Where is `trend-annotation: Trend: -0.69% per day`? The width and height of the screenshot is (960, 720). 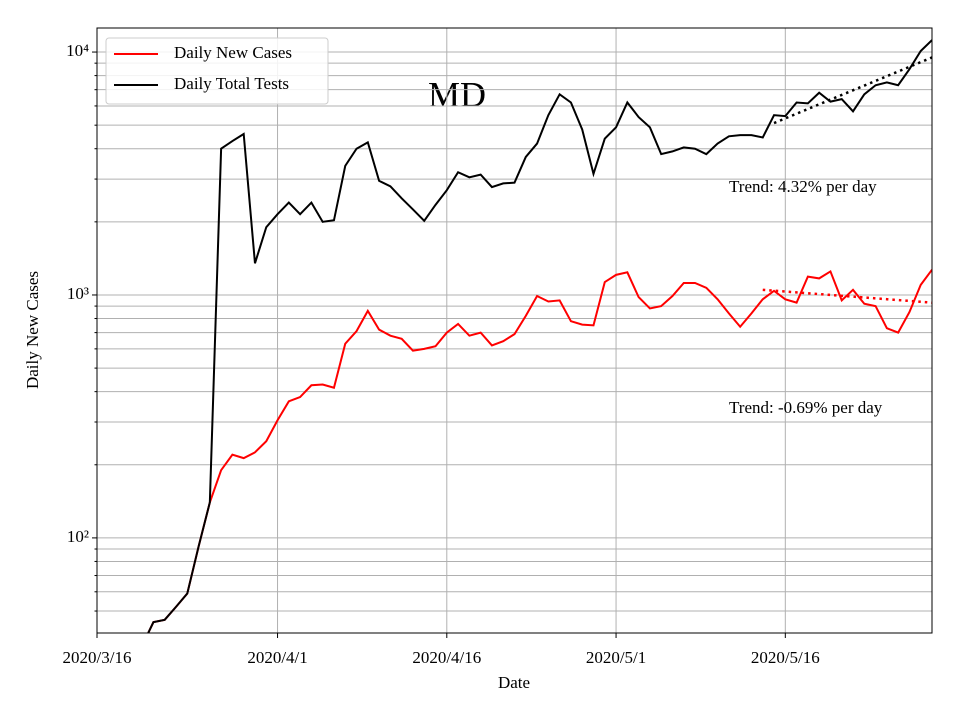
trend-annotation: Trend: -0.69% per day is located at coordinates (806, 407).